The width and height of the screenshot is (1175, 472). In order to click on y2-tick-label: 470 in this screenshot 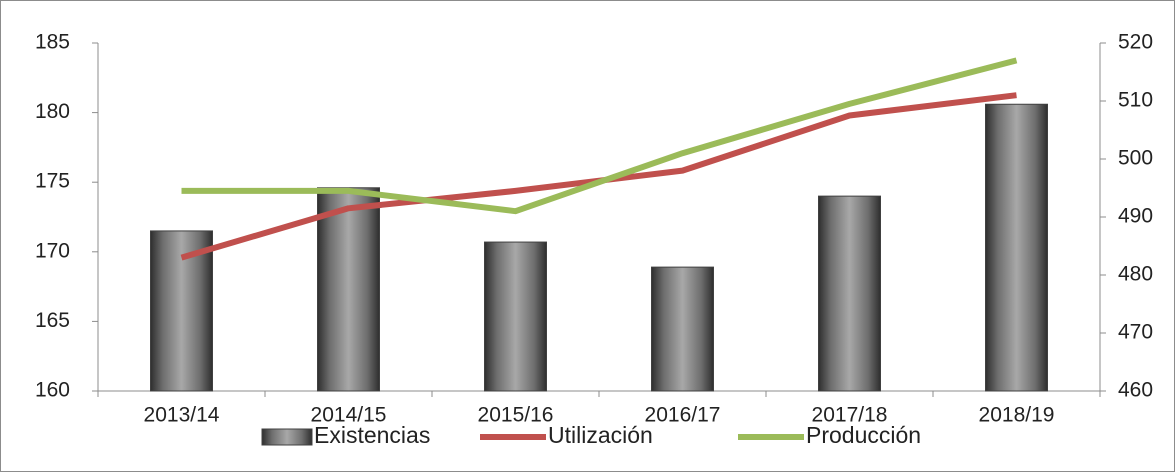, I will do `click(1135, 332)`.